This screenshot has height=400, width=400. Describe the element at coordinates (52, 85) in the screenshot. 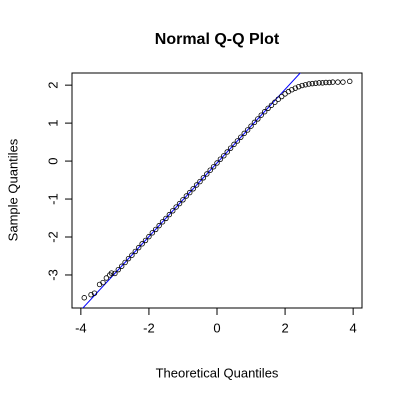

I see `y-tick-label: 2` at that location.